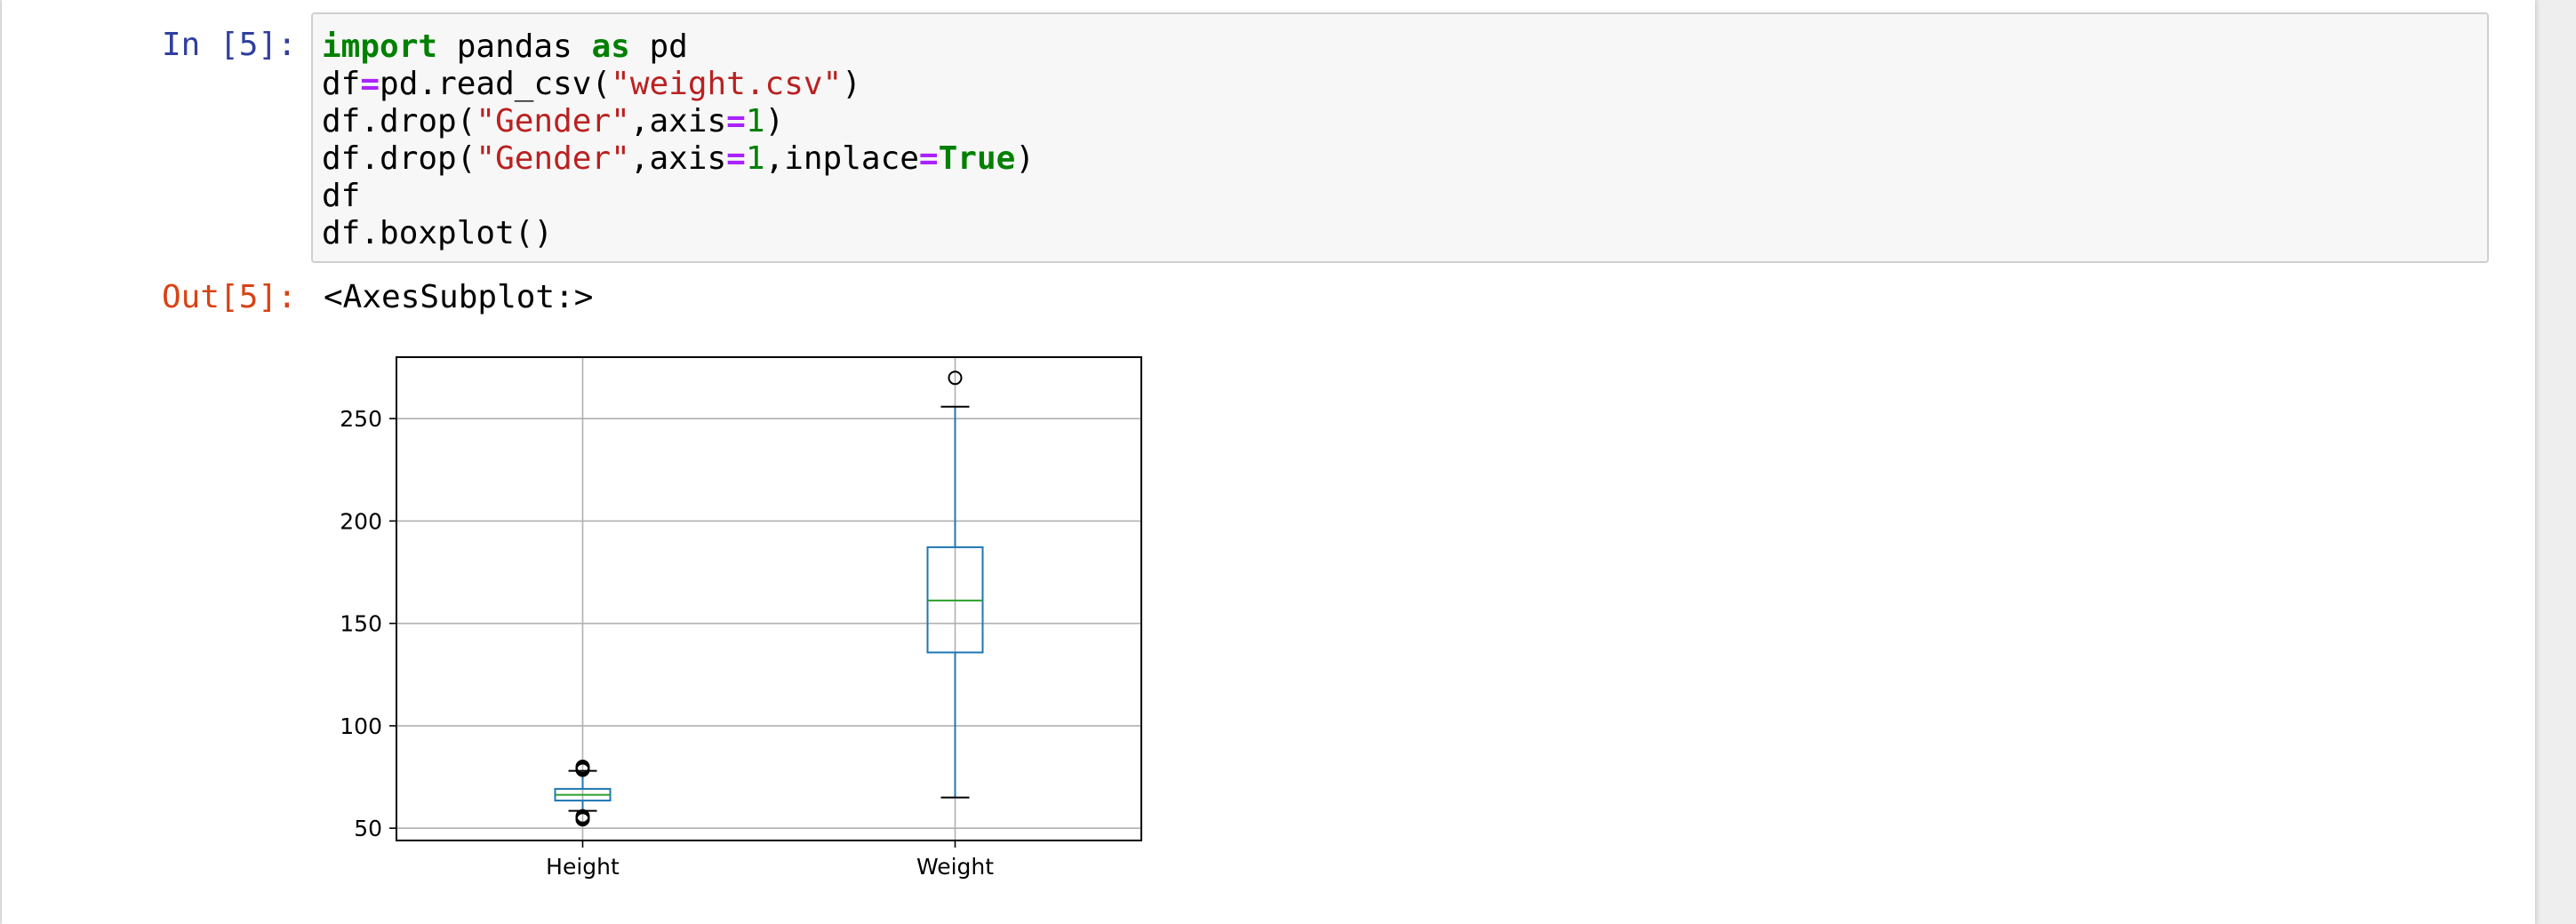  I want to click on code-token: True, so click(977, 158).